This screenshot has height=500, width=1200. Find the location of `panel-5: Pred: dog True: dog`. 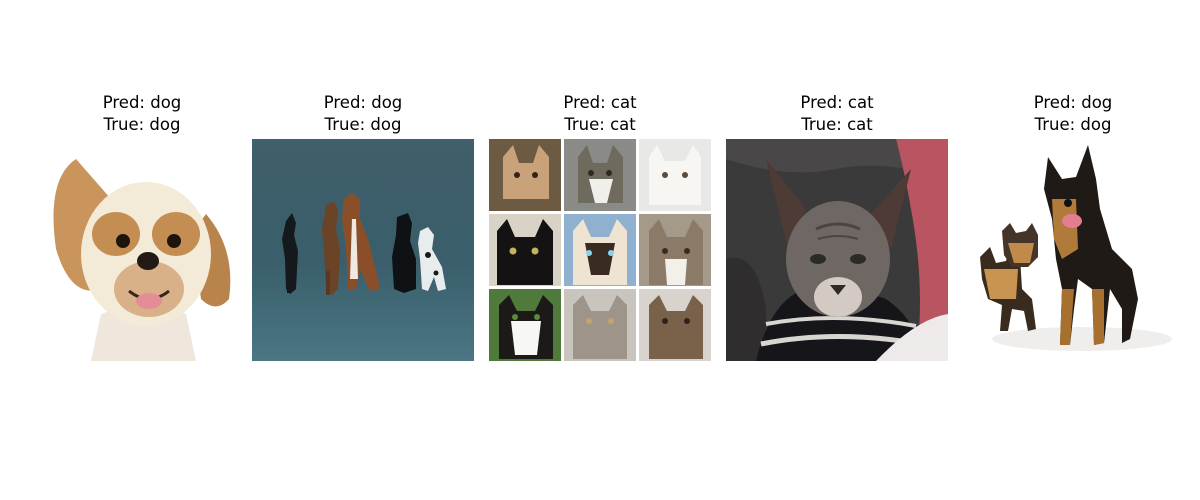

panel-5: Pred: dog True: dog is located at coordinates (1073, 227).